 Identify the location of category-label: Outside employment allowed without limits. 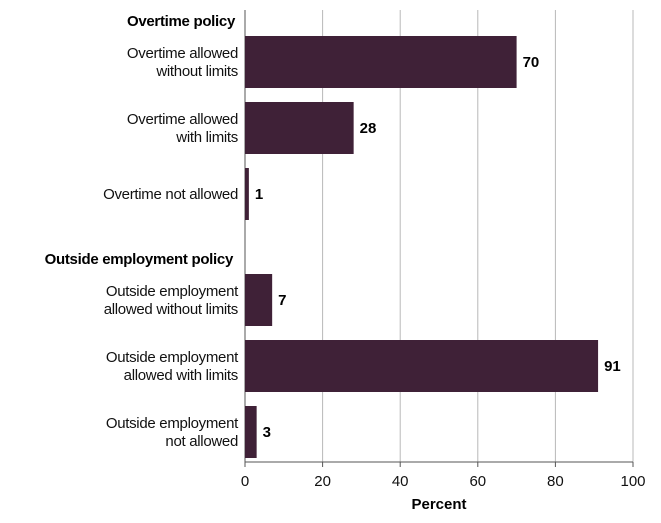
(171, 300).